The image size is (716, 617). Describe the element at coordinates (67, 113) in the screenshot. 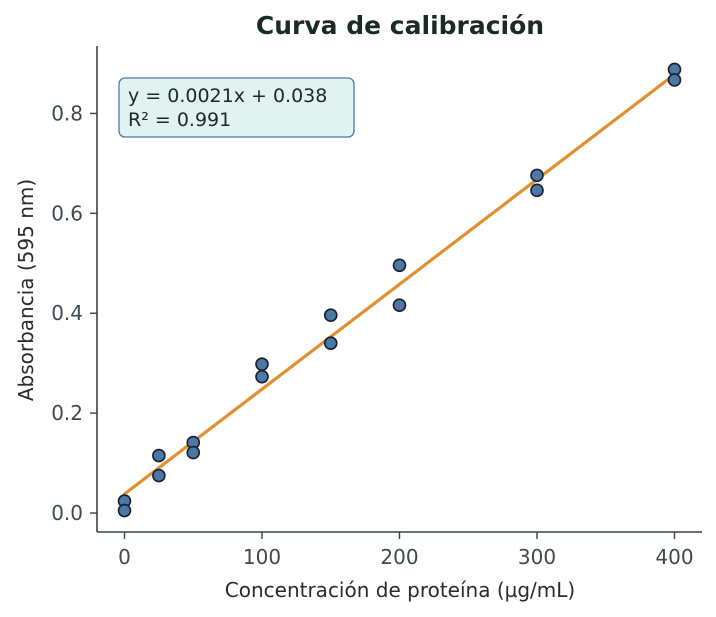

I see `y-tick-label: 0.8` at that location.